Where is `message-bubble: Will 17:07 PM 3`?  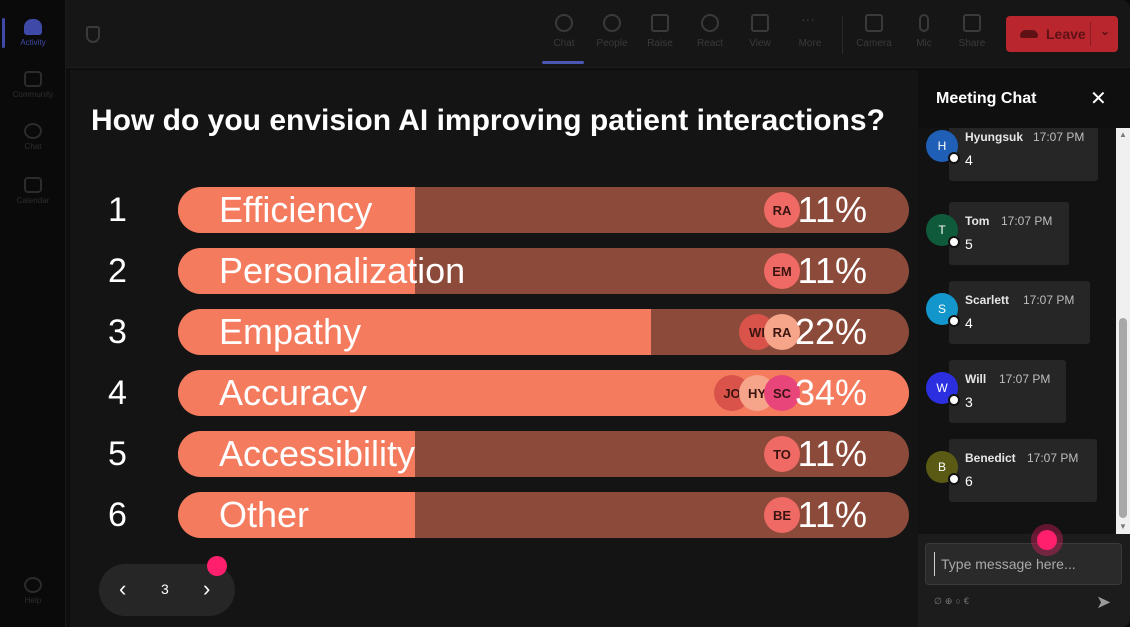 message-bubble: Will 17:07 PM 3 is located at coordinates (1007, 391).